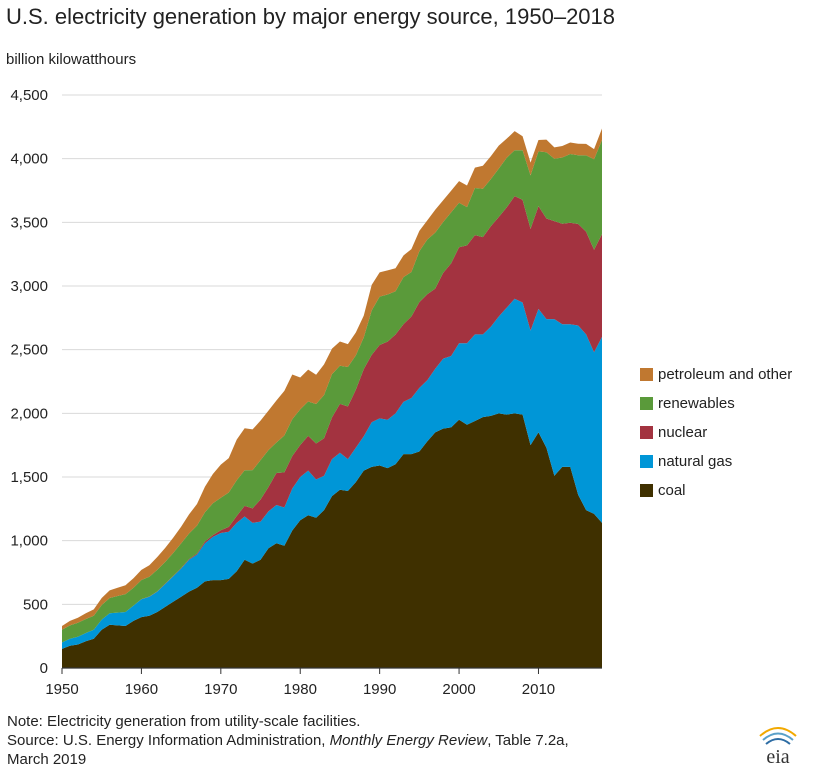 This screenshot has width=818, height=776. I want to click on legend-item-petroleum-and-other: petroleum and other, so click(716, 374).